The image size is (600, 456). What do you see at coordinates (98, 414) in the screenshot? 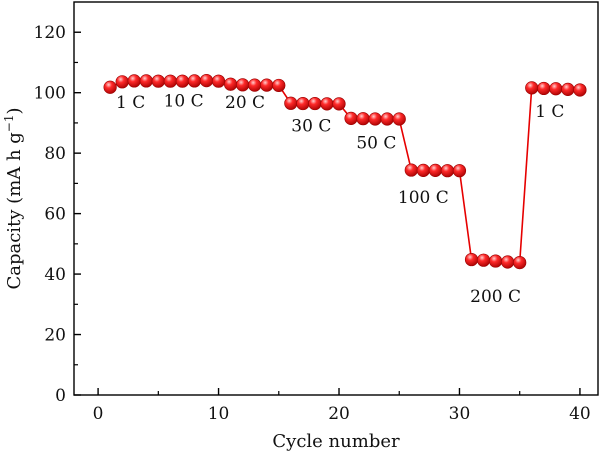
I see `x-tick-label: 0` at bounding box center [98, 414].